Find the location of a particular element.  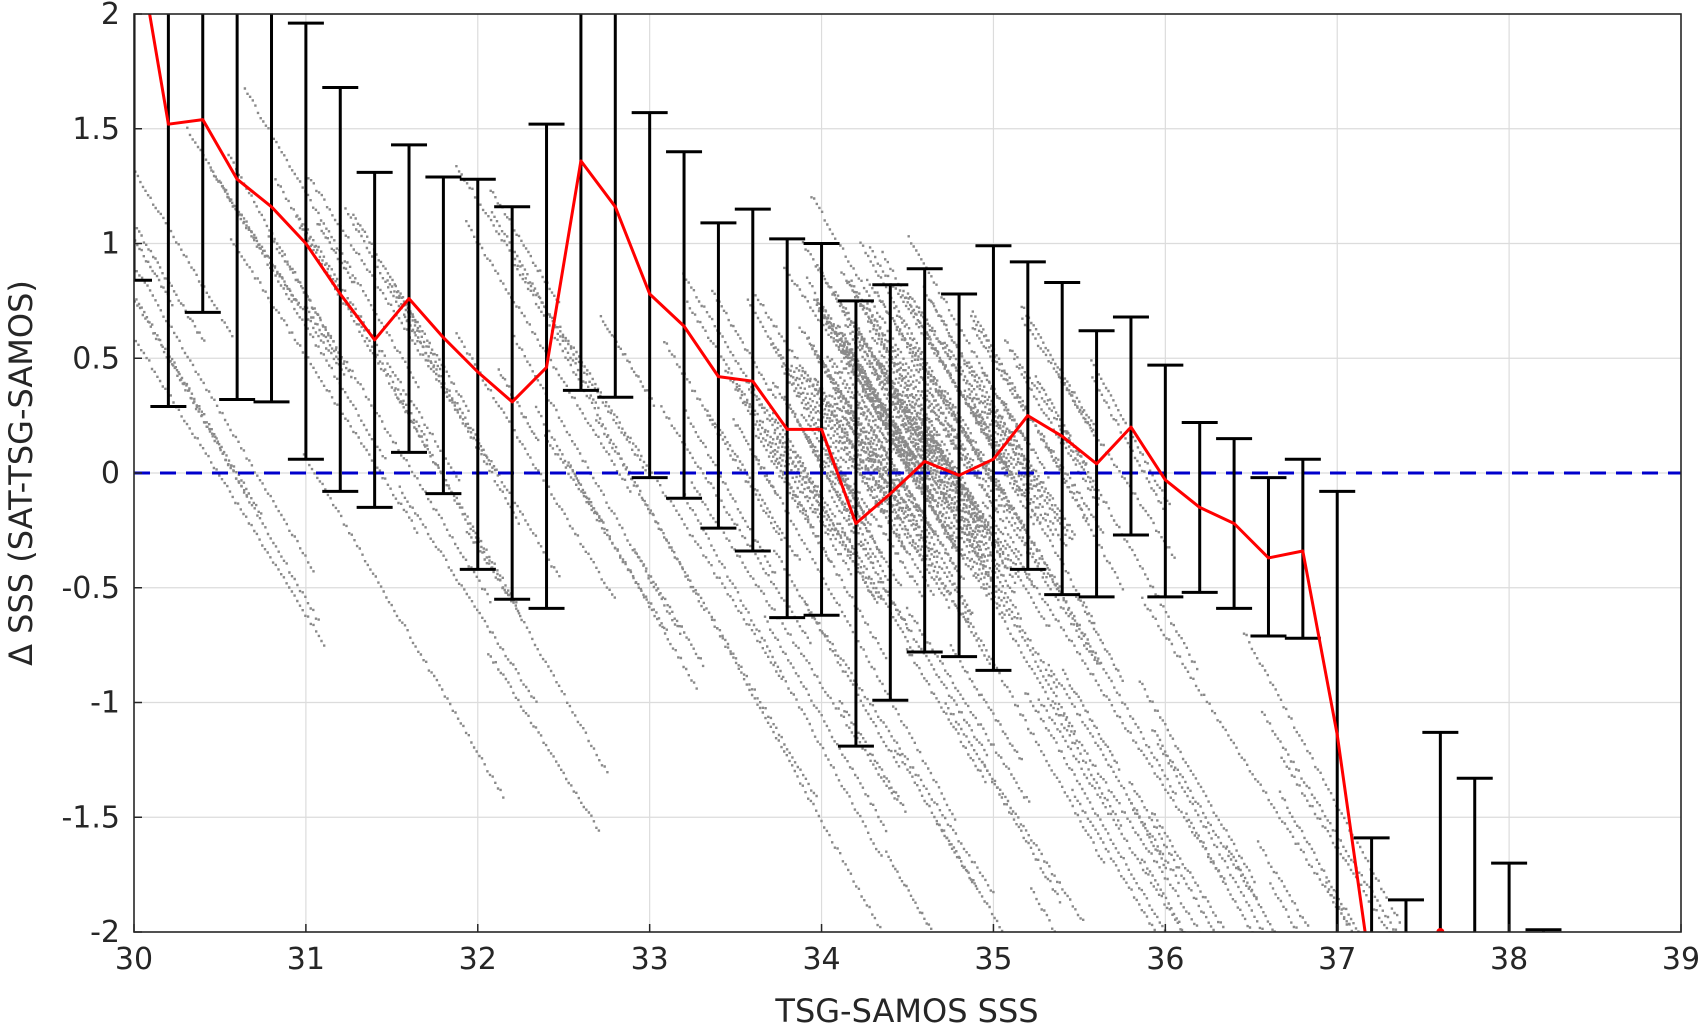

x-tick-label: 31 is located at coordinates (306, 959).